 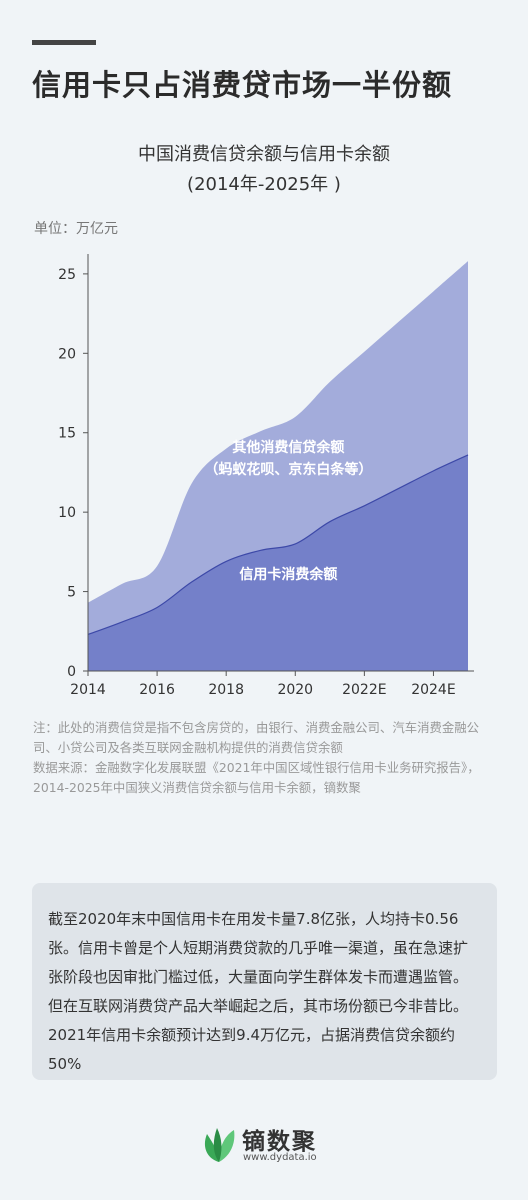 What do you see at coordinates (157, 690) in the screenshot?
I see `x-tick-label: 2016` at bounding box center [157, 690].